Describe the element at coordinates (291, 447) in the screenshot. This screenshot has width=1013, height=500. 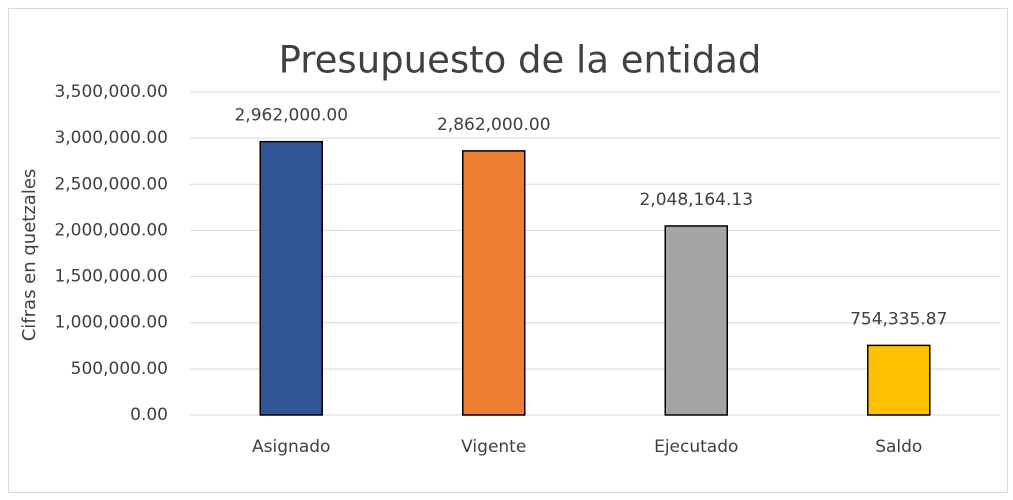
I see `x-tick-label: Asignado` at that location.